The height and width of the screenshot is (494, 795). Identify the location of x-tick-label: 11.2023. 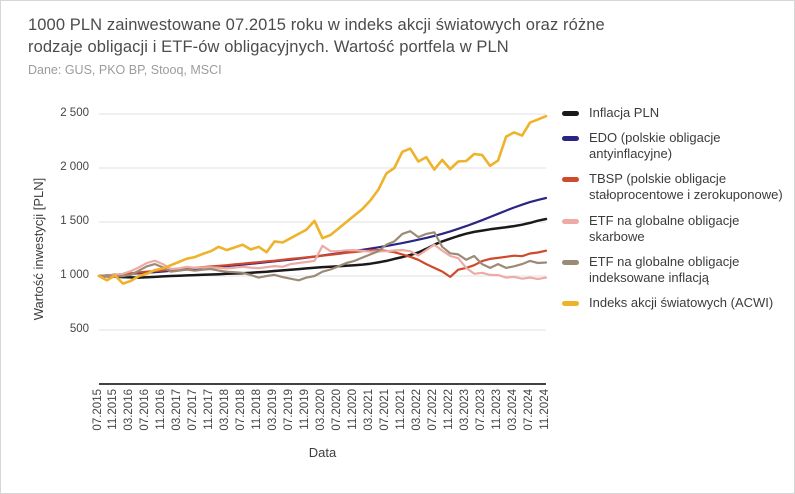
(496, 409).